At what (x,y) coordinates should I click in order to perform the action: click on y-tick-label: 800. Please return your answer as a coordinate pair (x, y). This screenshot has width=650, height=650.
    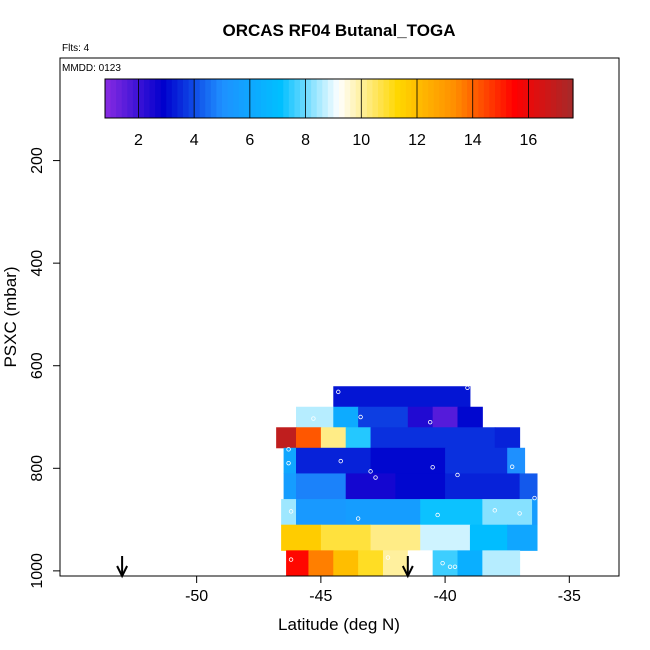
    Looking at the image, I should click on (37, 468).